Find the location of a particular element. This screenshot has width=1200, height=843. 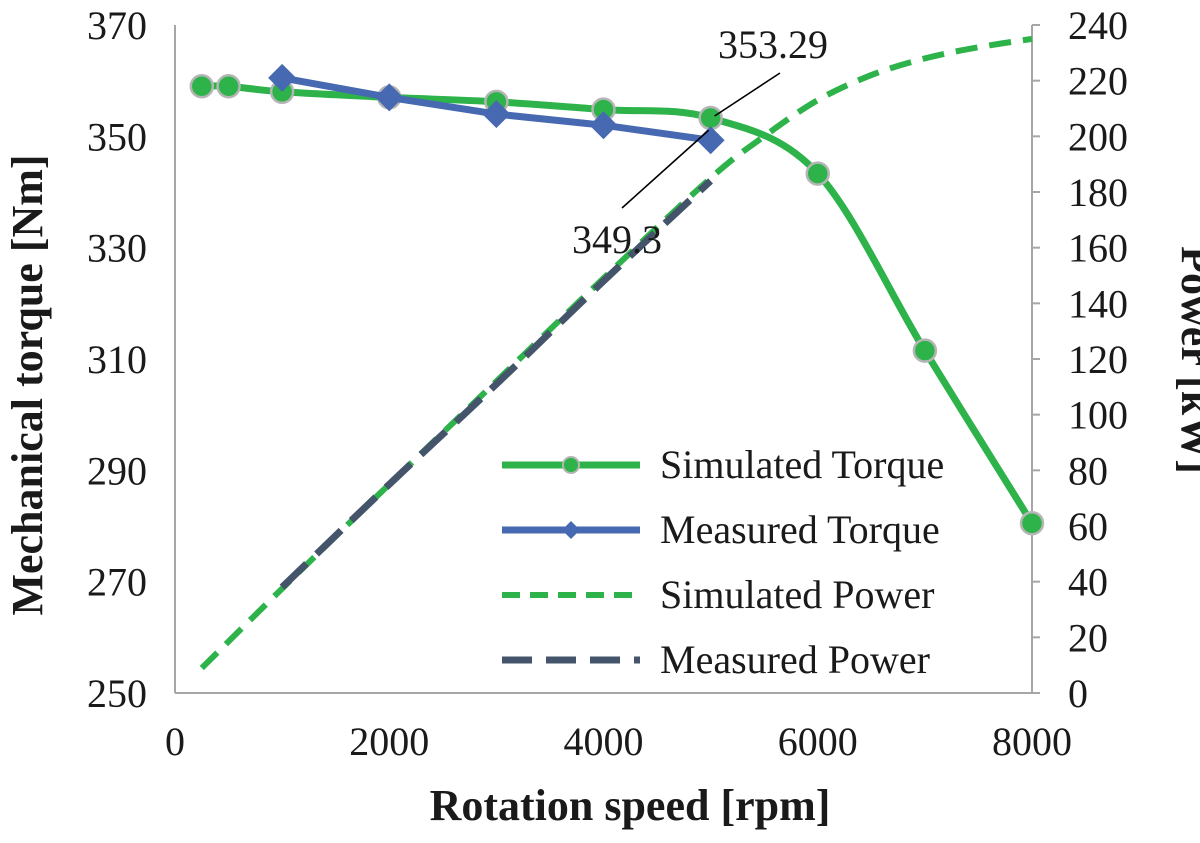

y2-tick-label: 0 is located at coordinates (1078, 693).